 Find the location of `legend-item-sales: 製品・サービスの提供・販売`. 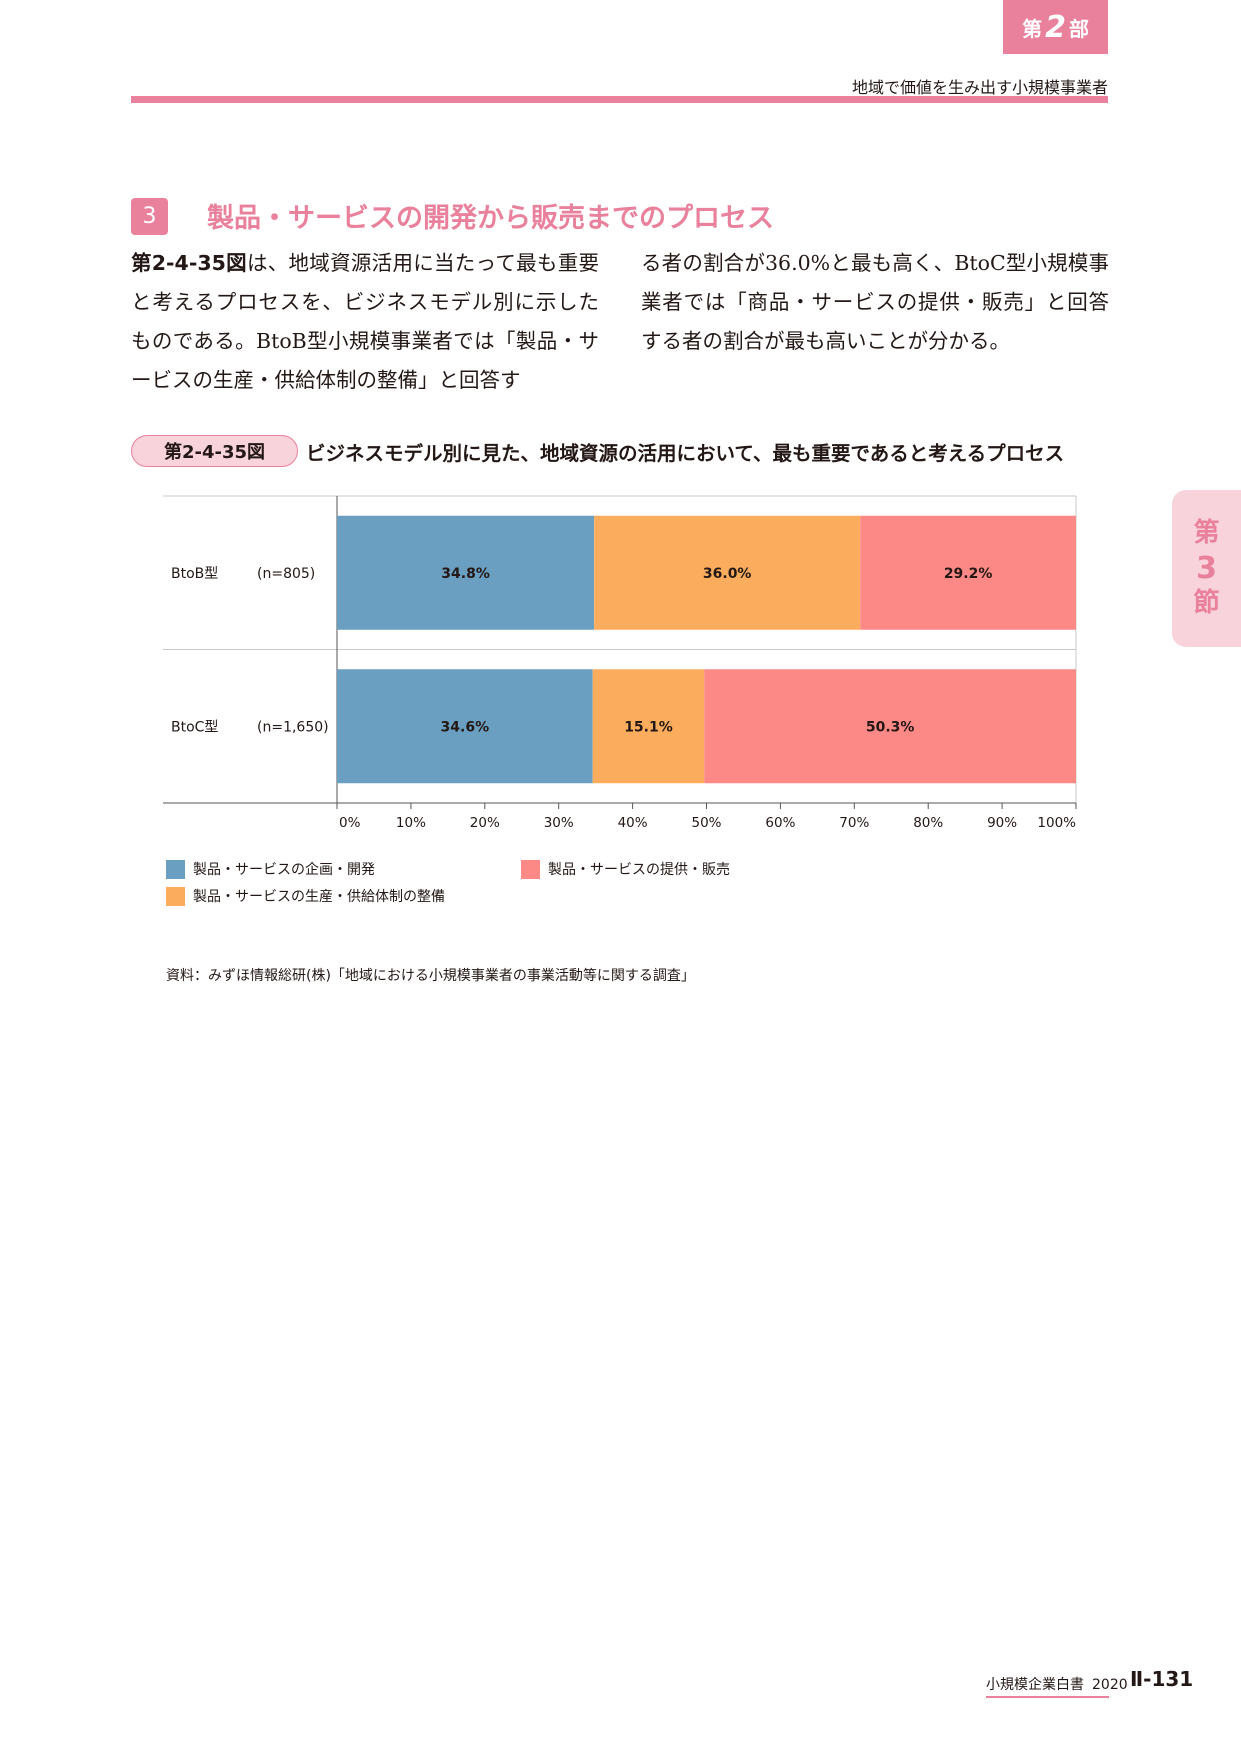

legend-item-sales: 製品・サービスの提供・販売 is located at coordinates (625, 869).